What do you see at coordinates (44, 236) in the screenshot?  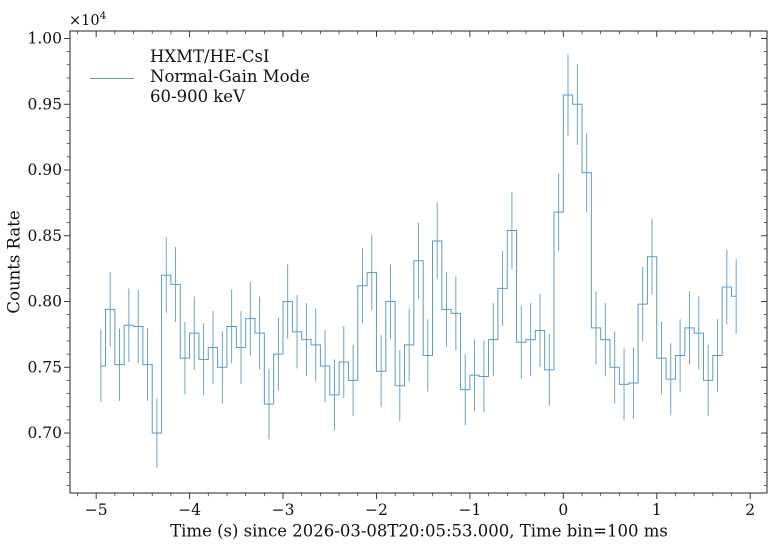 I see `y-tick-label: 0.85` at bounding box center [44, 236].